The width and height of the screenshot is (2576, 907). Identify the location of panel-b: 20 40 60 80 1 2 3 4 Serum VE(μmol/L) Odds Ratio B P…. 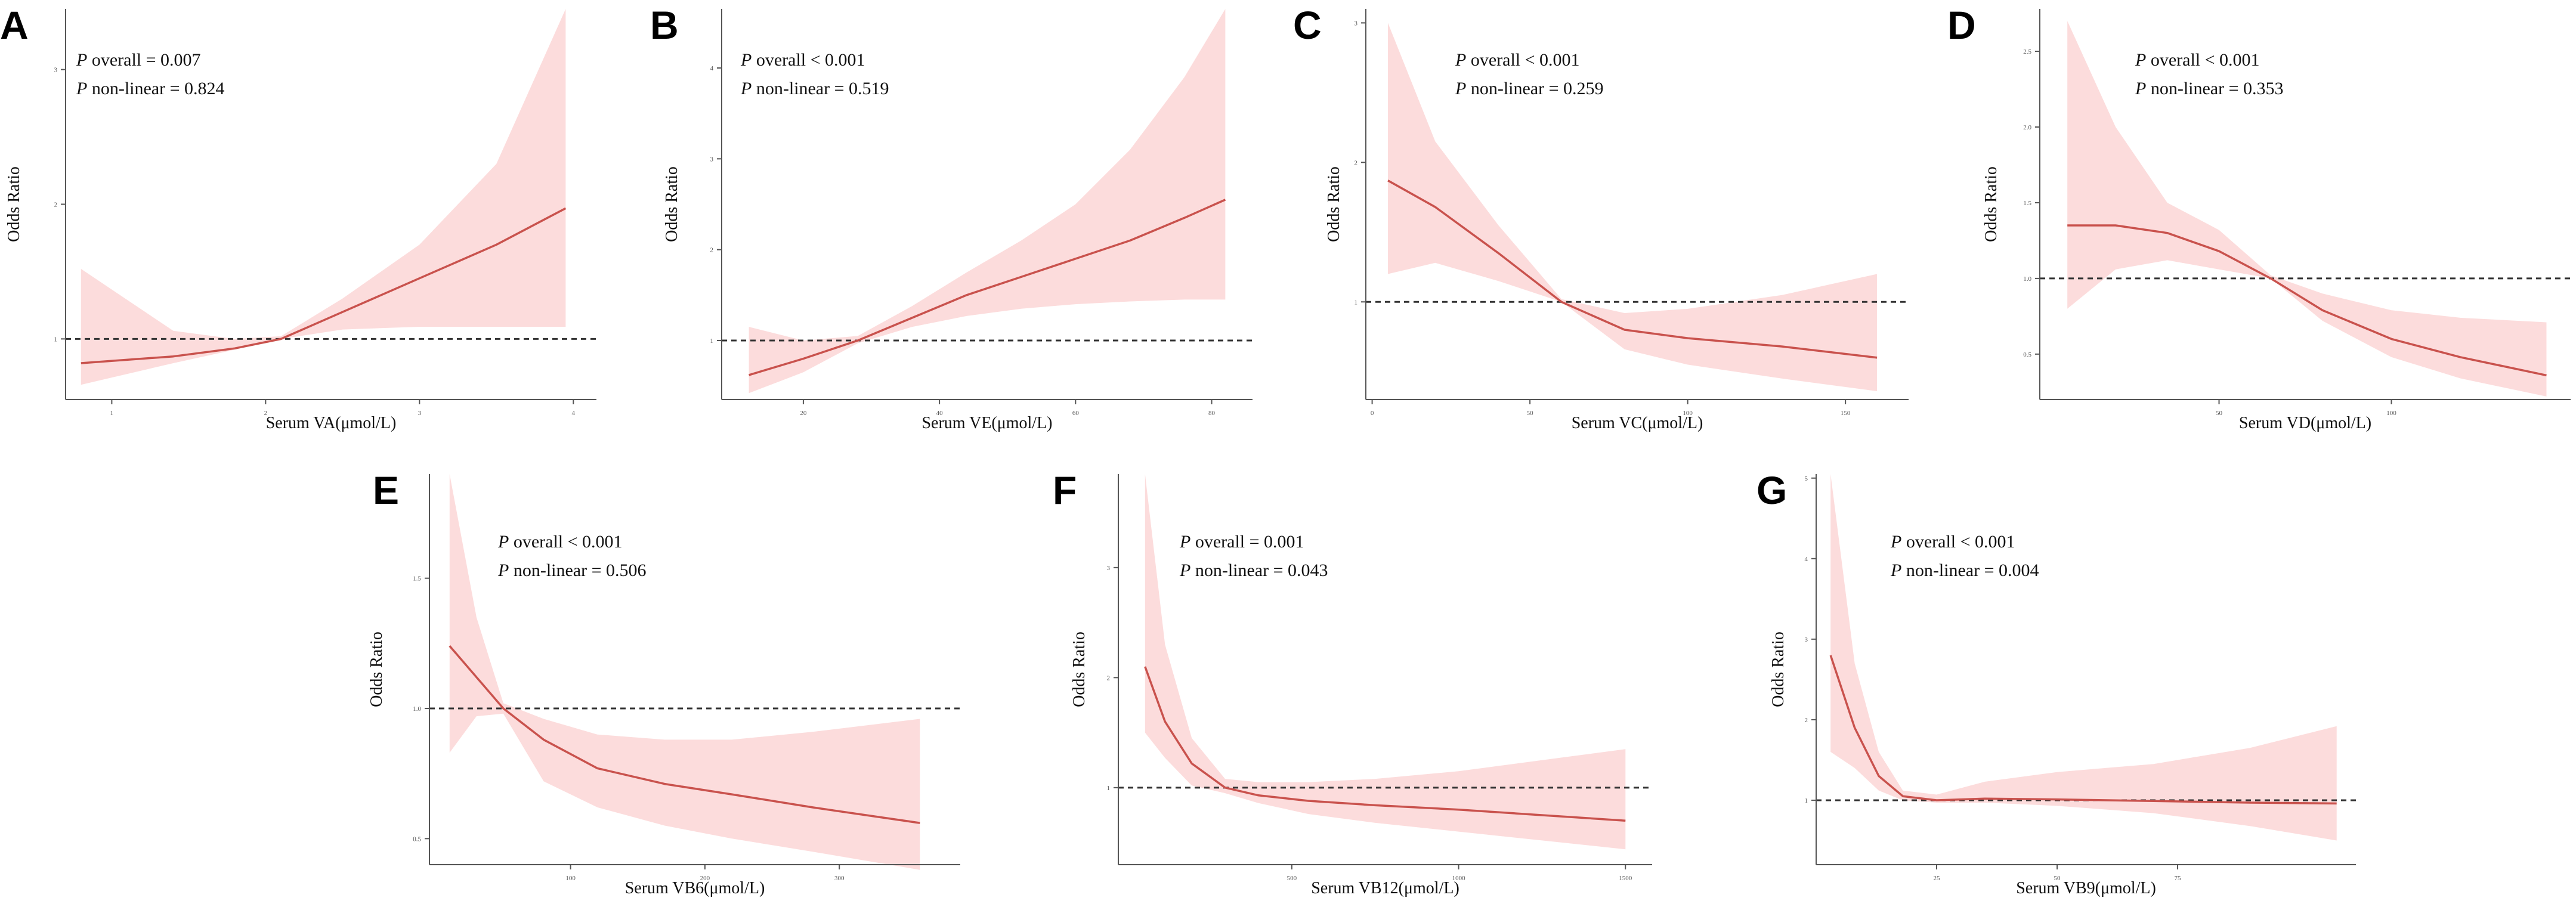
(951, 217).